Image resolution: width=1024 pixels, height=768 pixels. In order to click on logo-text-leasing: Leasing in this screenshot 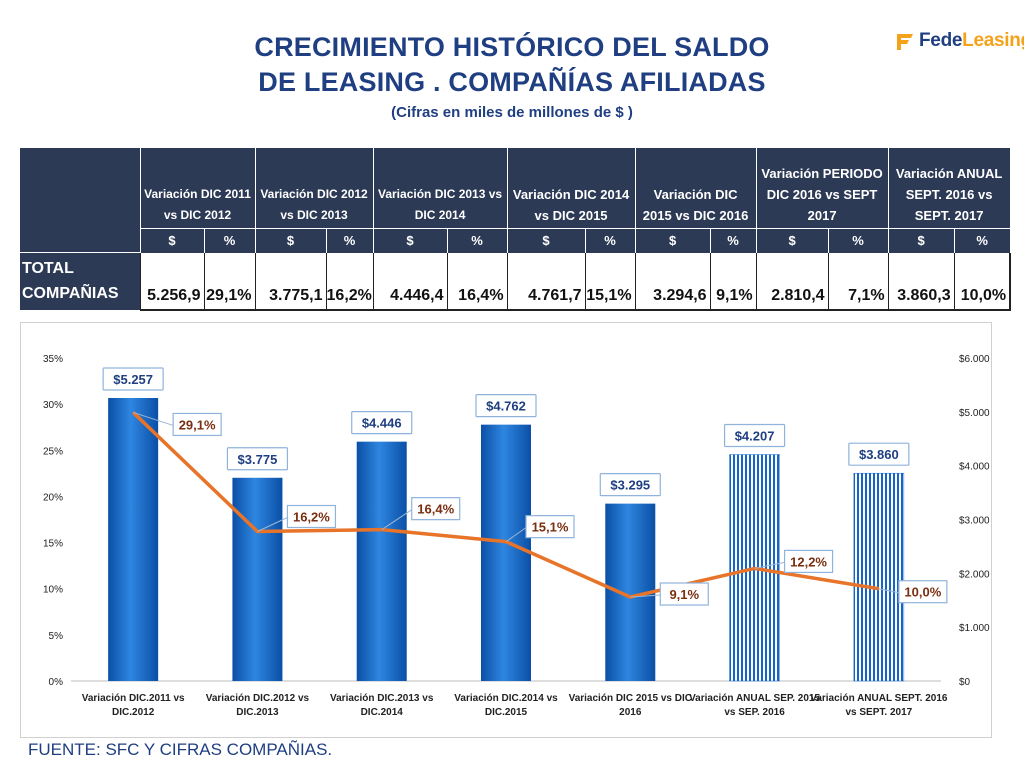, I will do `click(993, 40)`.